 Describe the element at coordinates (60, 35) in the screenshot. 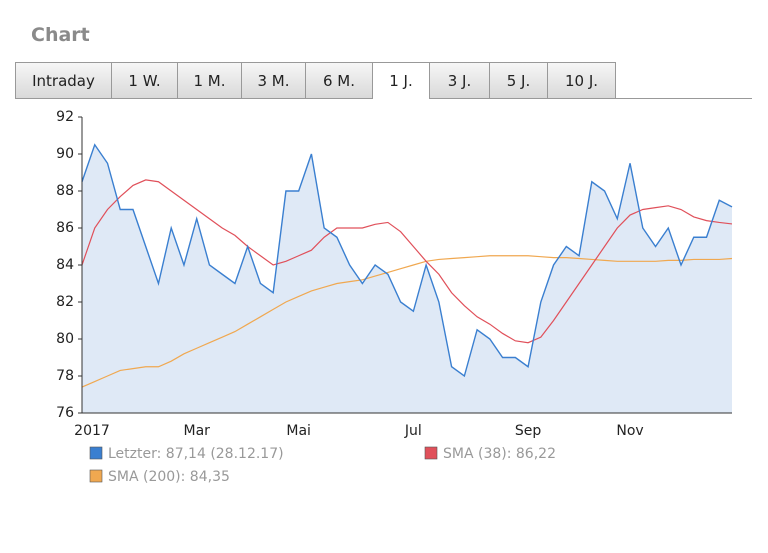

I see `section-title: Chart` at that location.